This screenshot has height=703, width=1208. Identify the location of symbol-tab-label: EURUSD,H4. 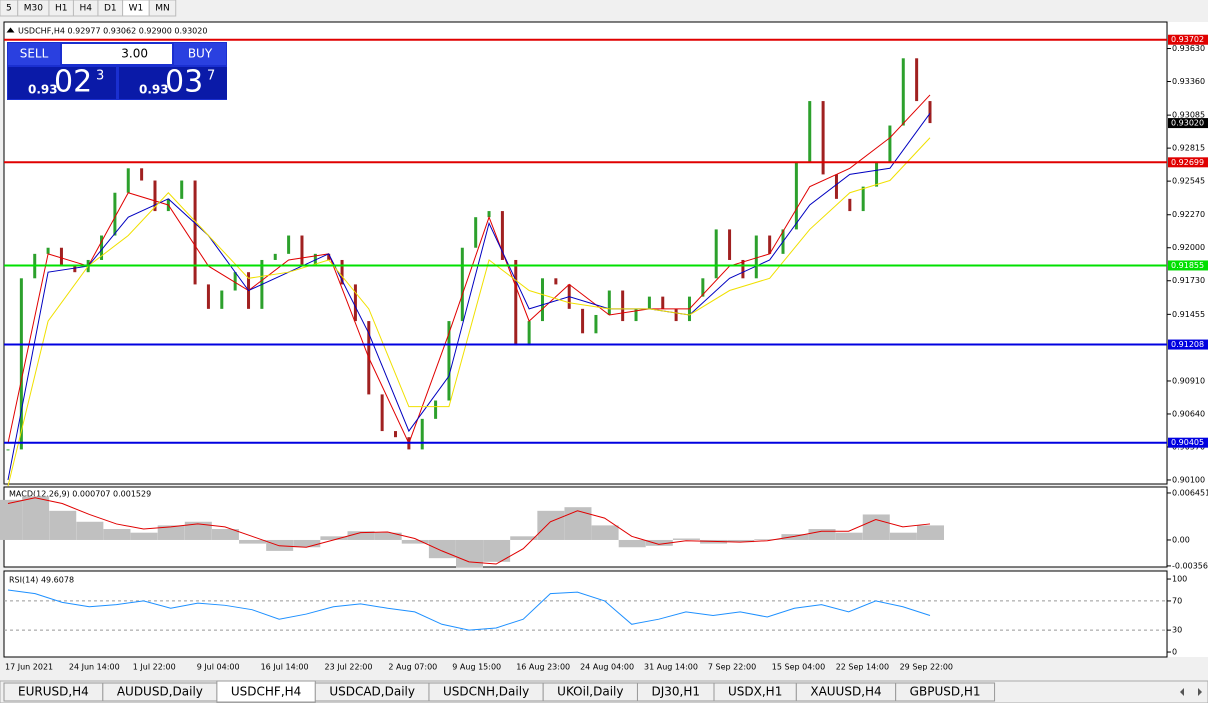
(53, 692).